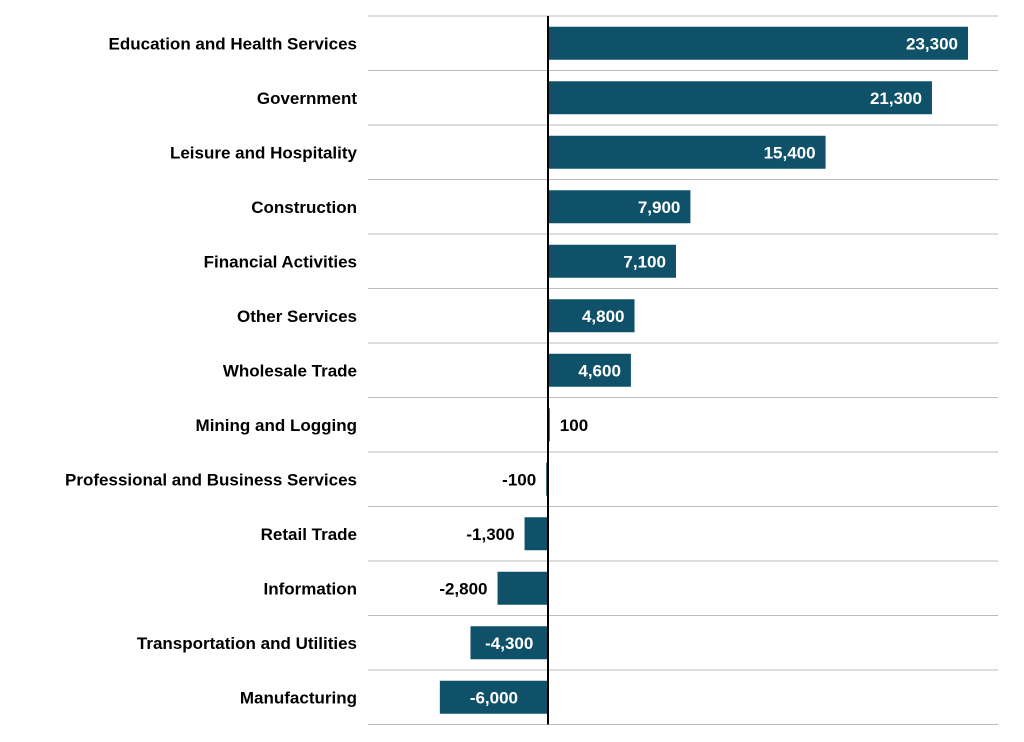 The image size is (1024, 742). I want to click on value-label: 15,400, so click(790, 152).